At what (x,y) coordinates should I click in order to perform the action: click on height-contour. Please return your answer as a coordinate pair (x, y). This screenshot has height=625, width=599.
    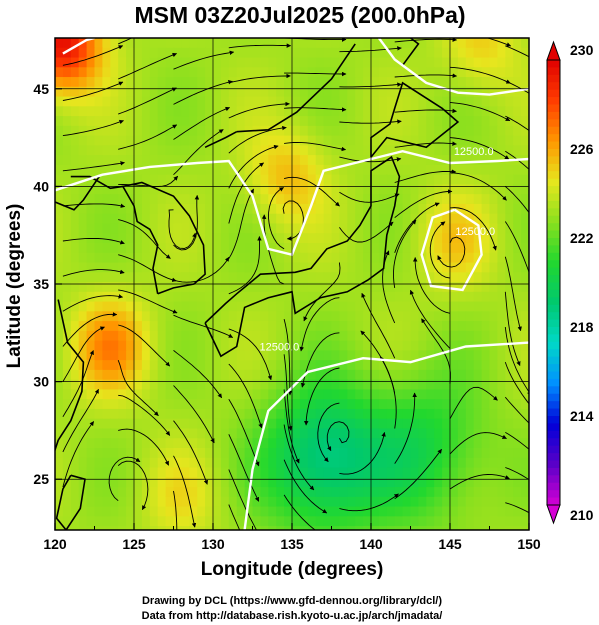
    Looking at the image, I should click on (386, 435).